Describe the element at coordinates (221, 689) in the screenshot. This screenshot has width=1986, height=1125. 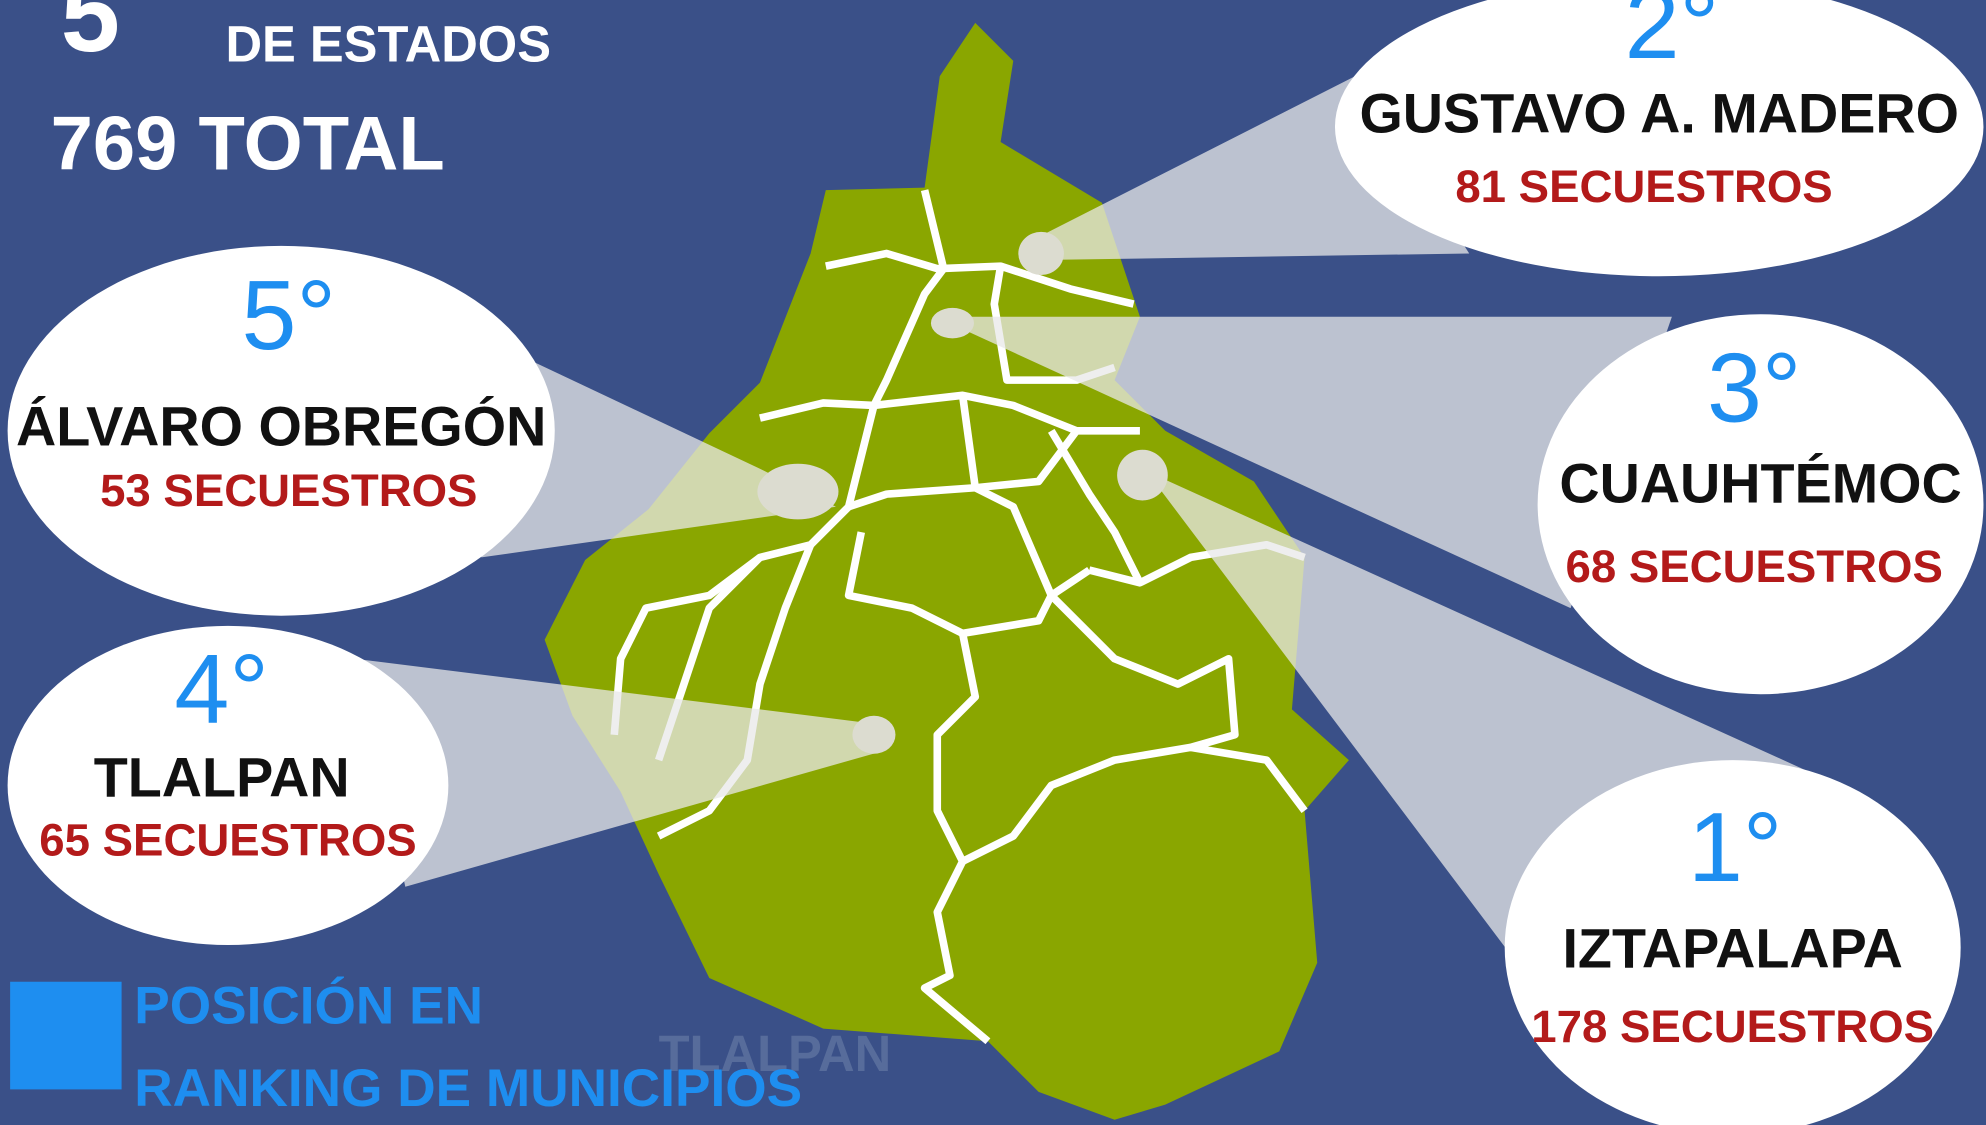
I see `rank: 4°` at that location.